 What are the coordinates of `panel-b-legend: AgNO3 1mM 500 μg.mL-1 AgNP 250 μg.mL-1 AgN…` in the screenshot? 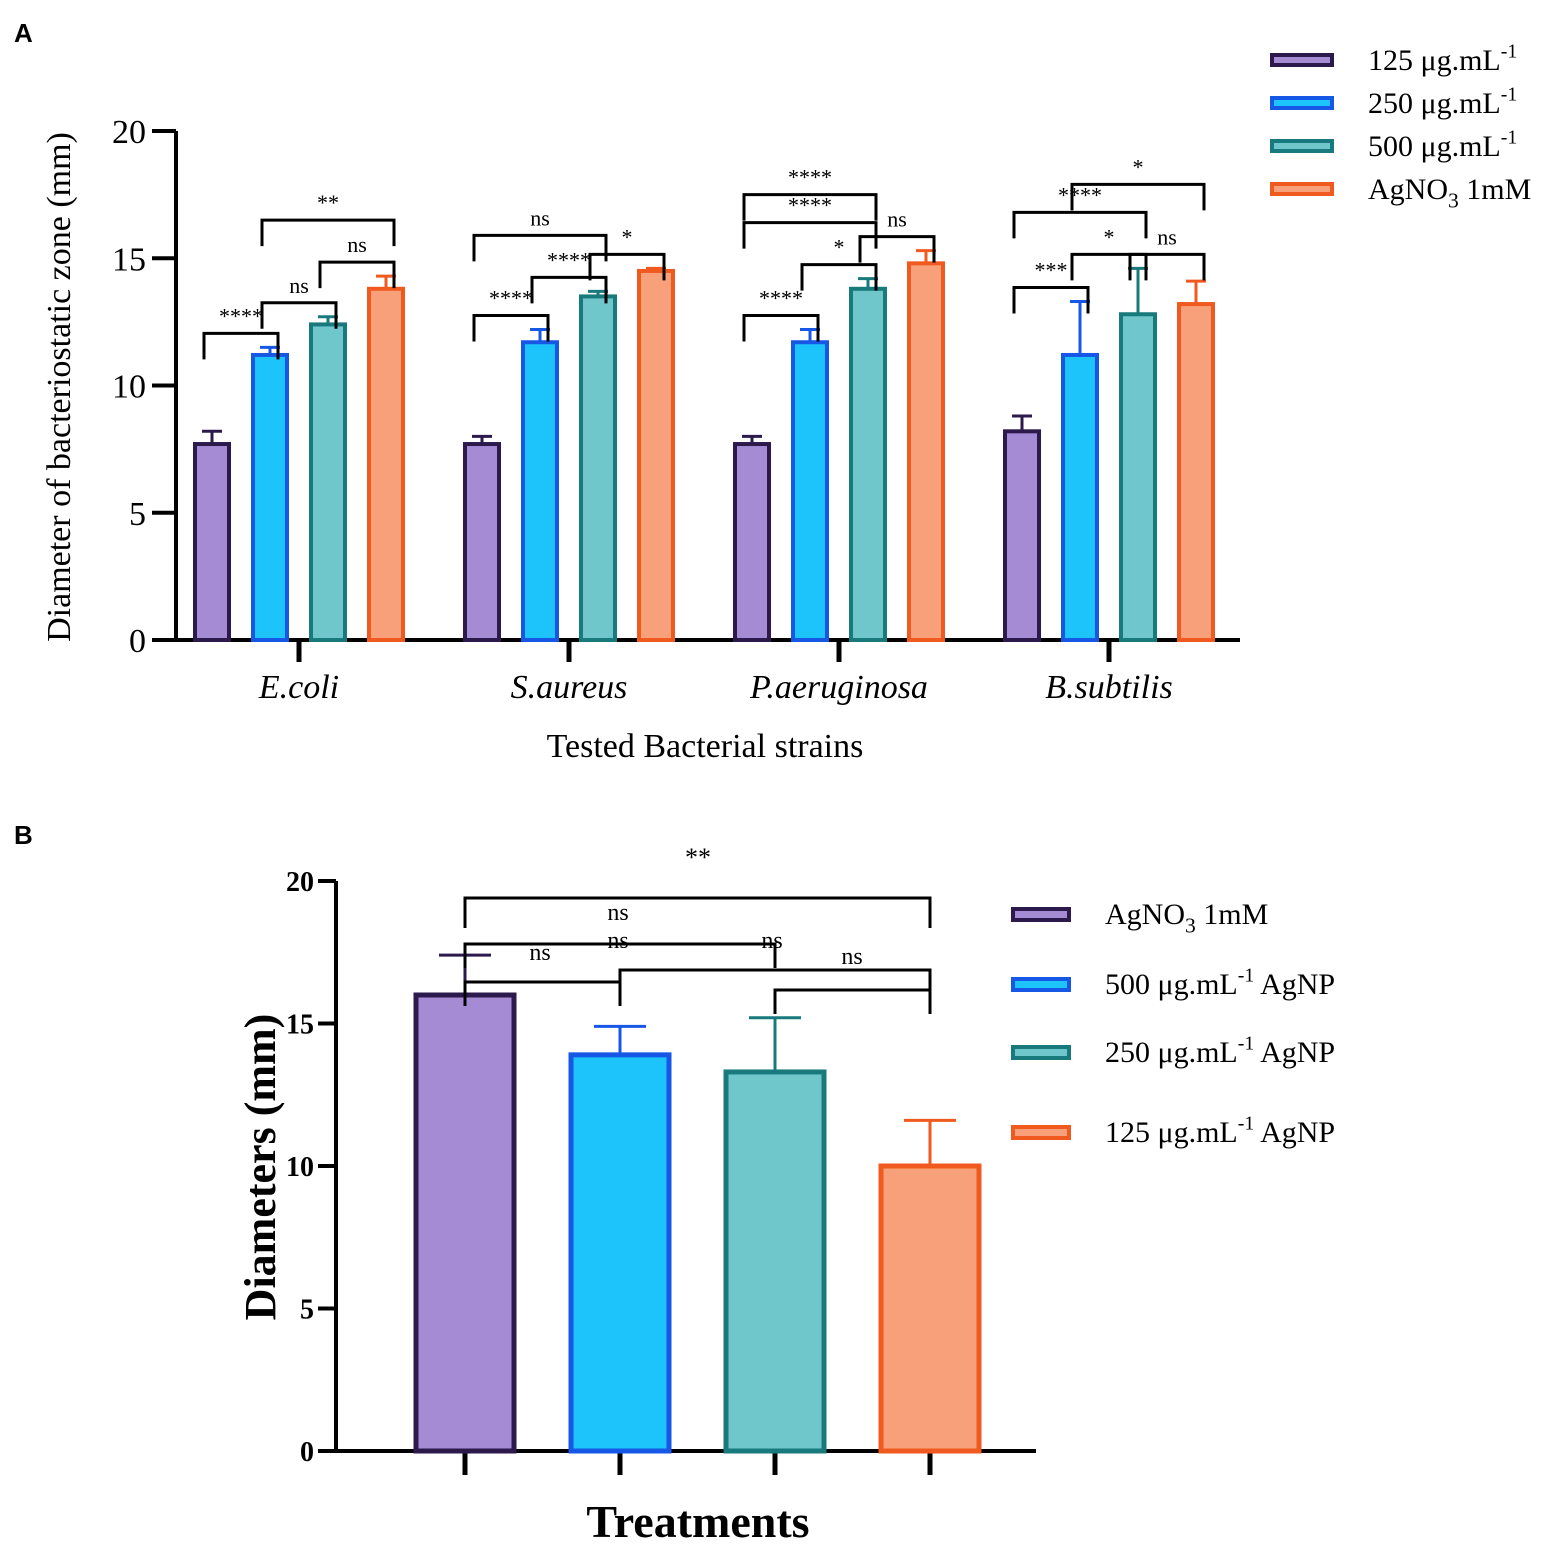 It's located at (1173, 1023).